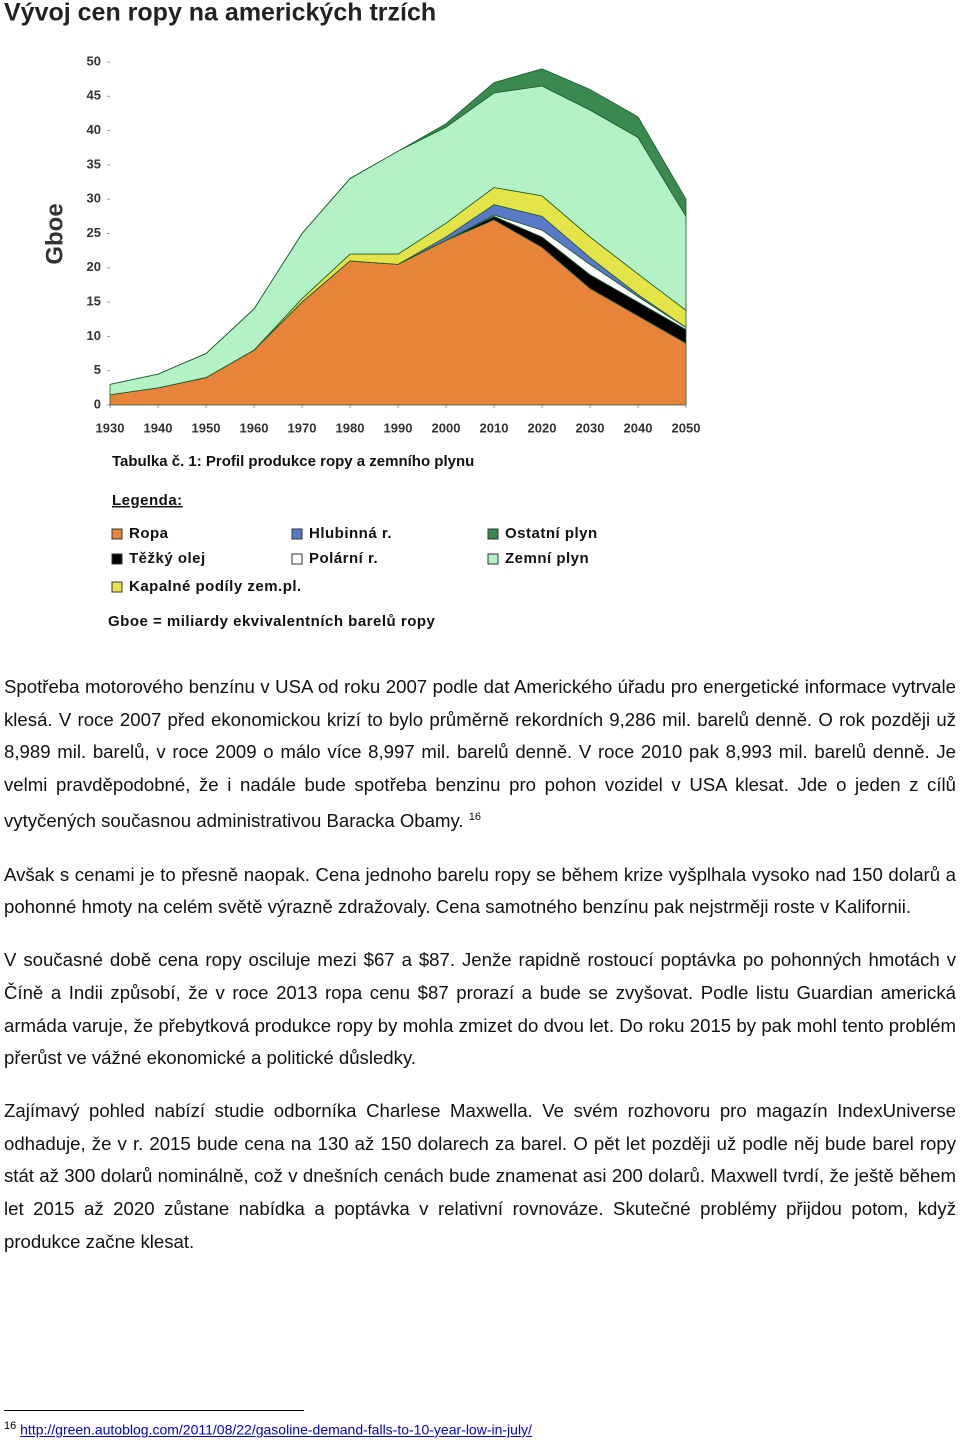 The height and width of the screenshot is (1445, 960). I want to click on legend-label: Hlubinná r., so click(350, 533).